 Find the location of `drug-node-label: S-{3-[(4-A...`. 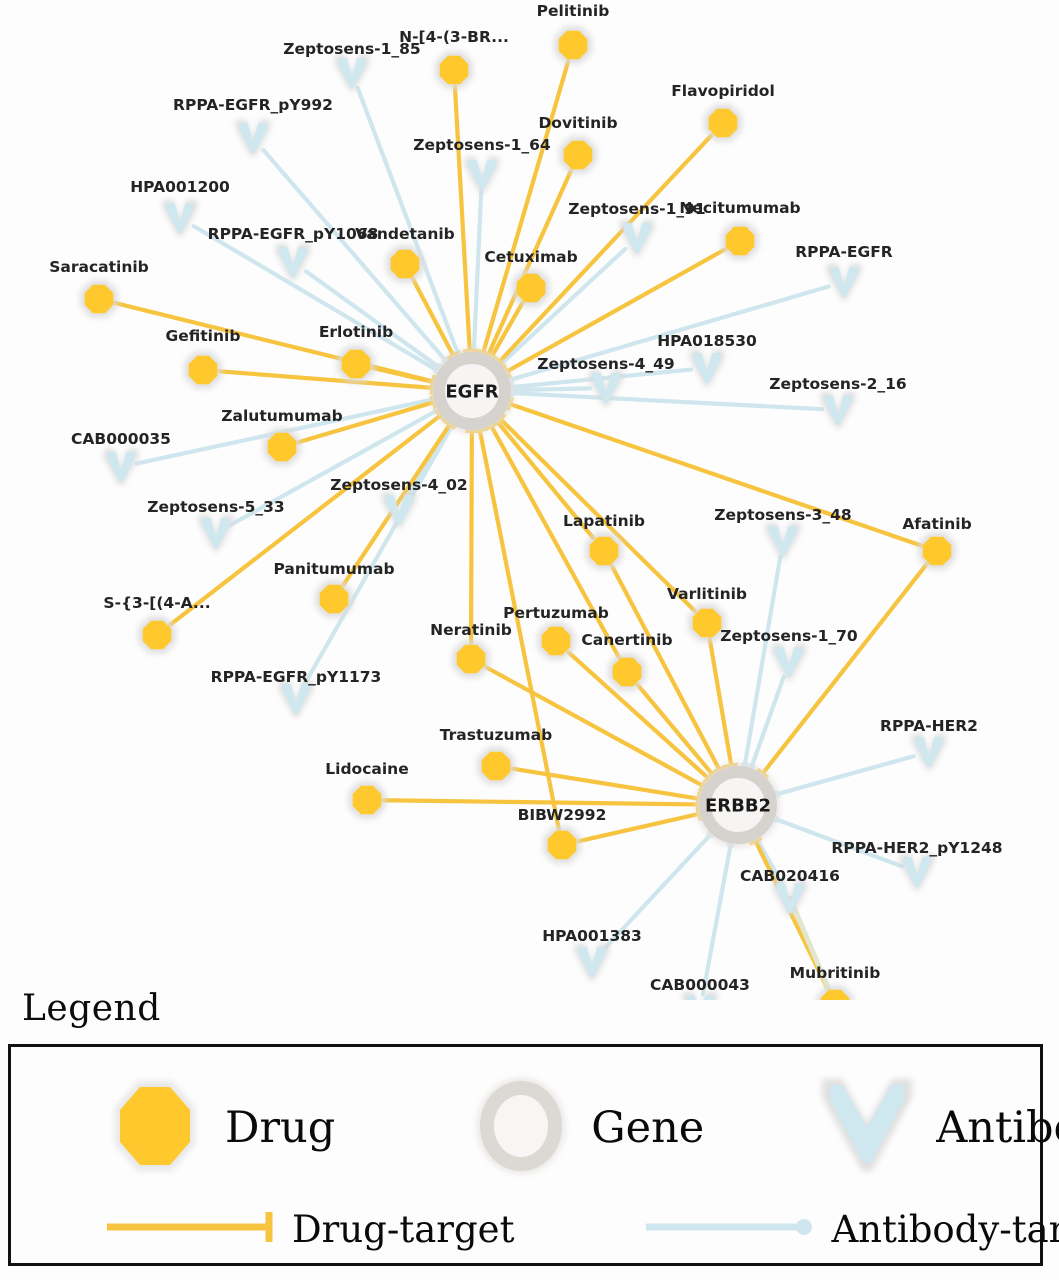

drug-node-label: S-{3-[(4-A... is located at coordinates (156, 603).